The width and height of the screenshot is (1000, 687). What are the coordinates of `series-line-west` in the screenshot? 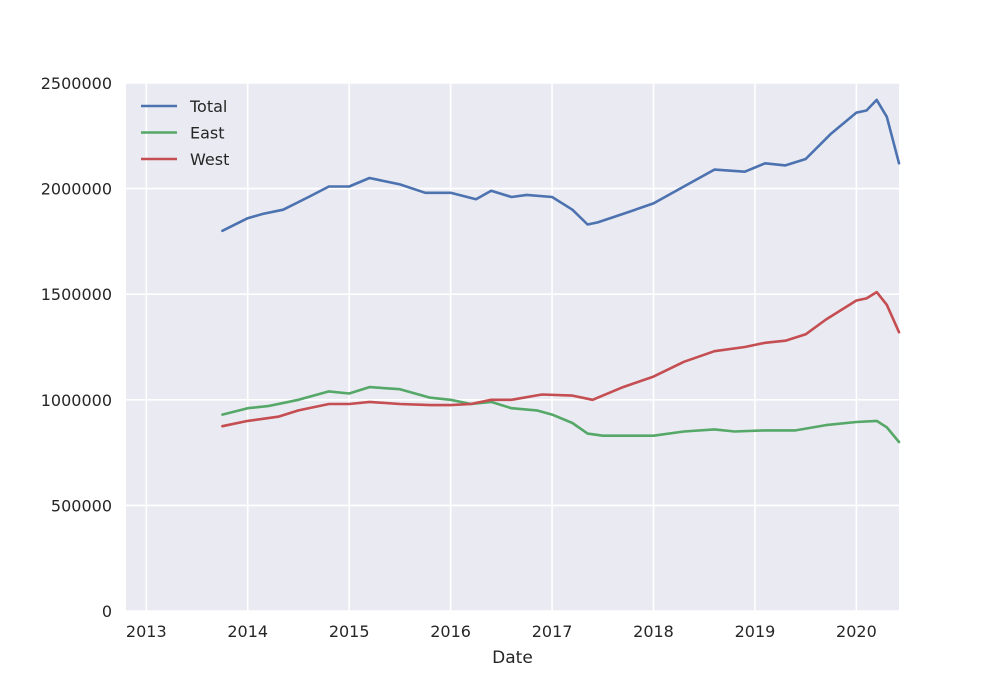 It's located at (561, 359).